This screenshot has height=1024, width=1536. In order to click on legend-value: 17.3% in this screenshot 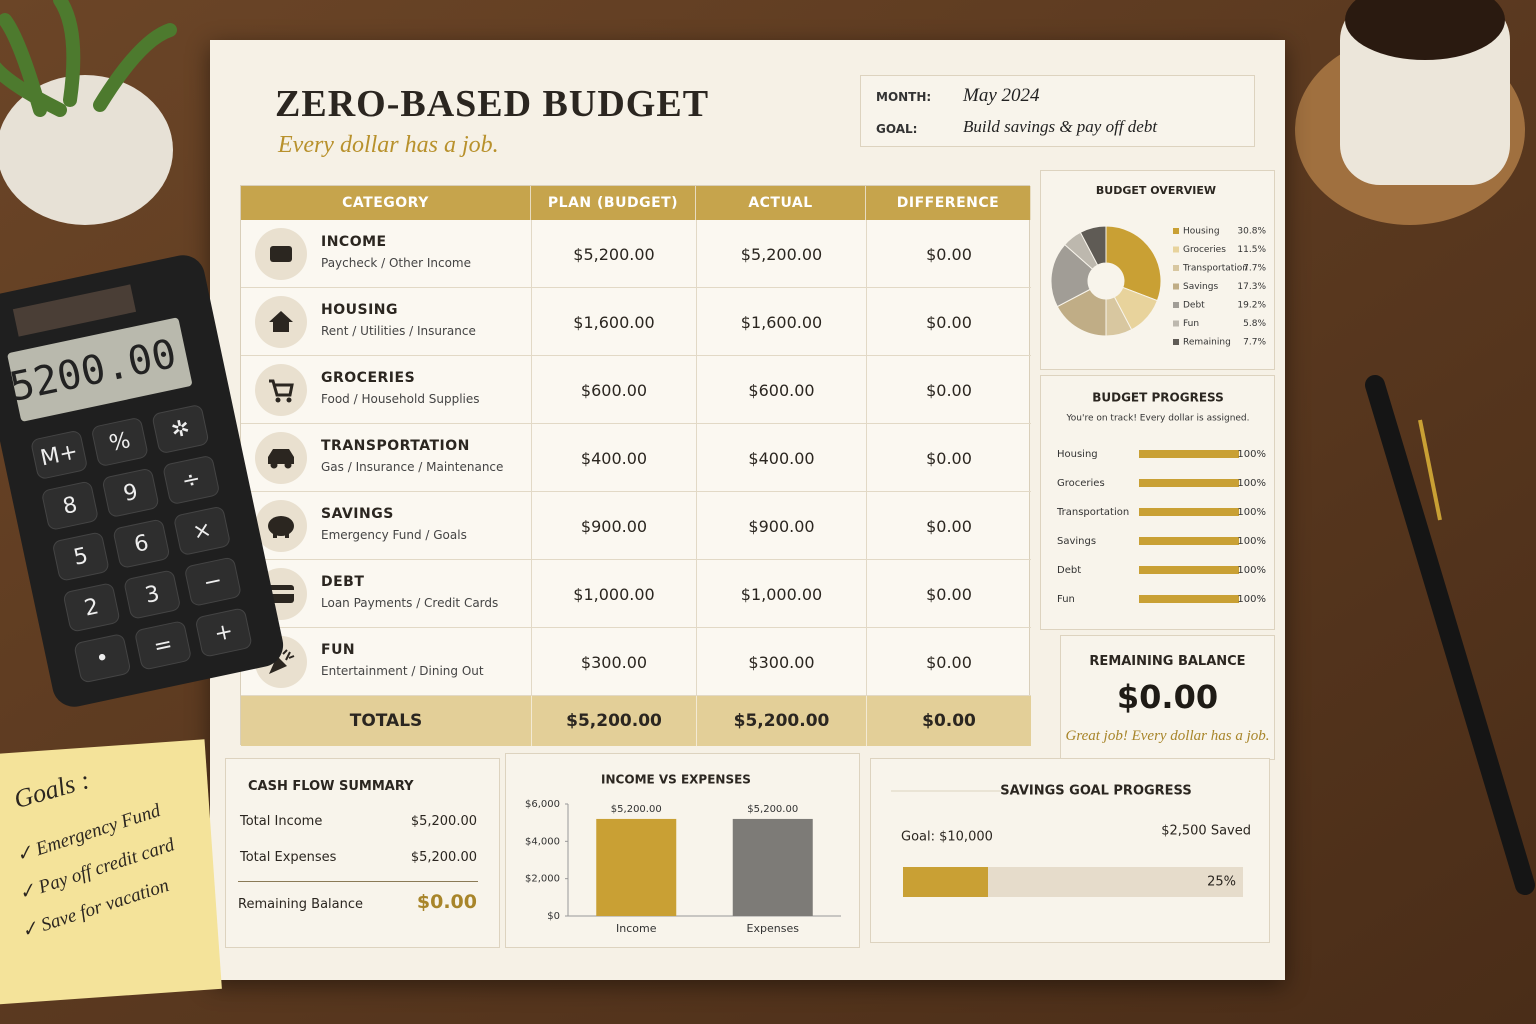, I will do `click(1251, 287)`.